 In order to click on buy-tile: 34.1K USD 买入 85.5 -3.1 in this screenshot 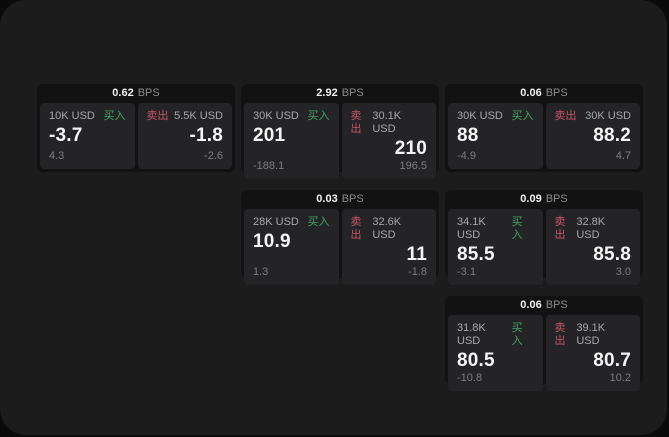, I will do `click(495, 247)`.